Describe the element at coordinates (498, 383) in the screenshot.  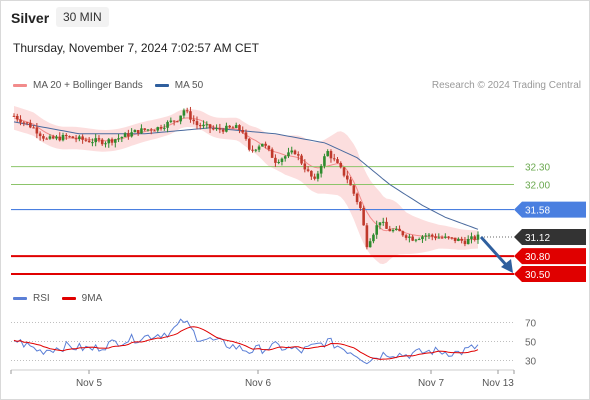
I see `x-tick-label: Nov 13` at that location.